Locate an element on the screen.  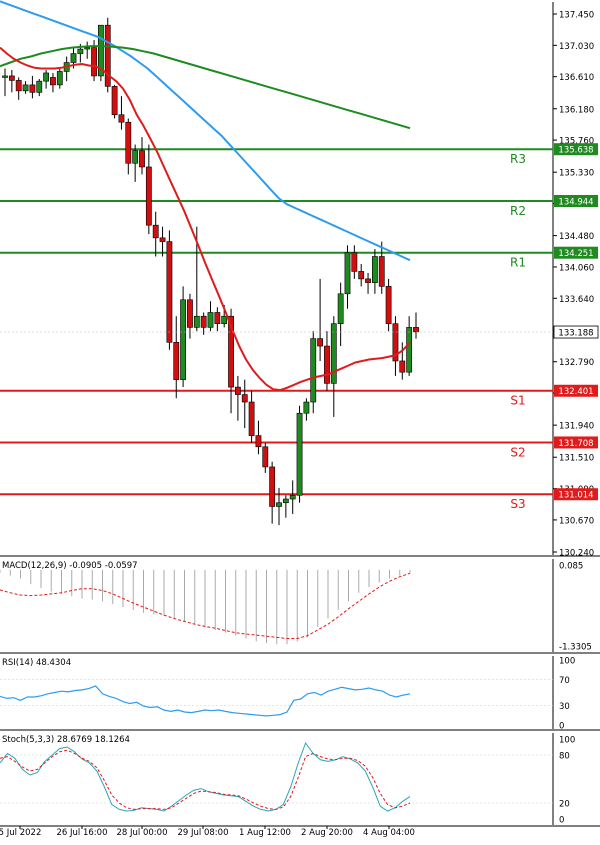
level-price-label: 132.401 is located at coordinates (575, 392).